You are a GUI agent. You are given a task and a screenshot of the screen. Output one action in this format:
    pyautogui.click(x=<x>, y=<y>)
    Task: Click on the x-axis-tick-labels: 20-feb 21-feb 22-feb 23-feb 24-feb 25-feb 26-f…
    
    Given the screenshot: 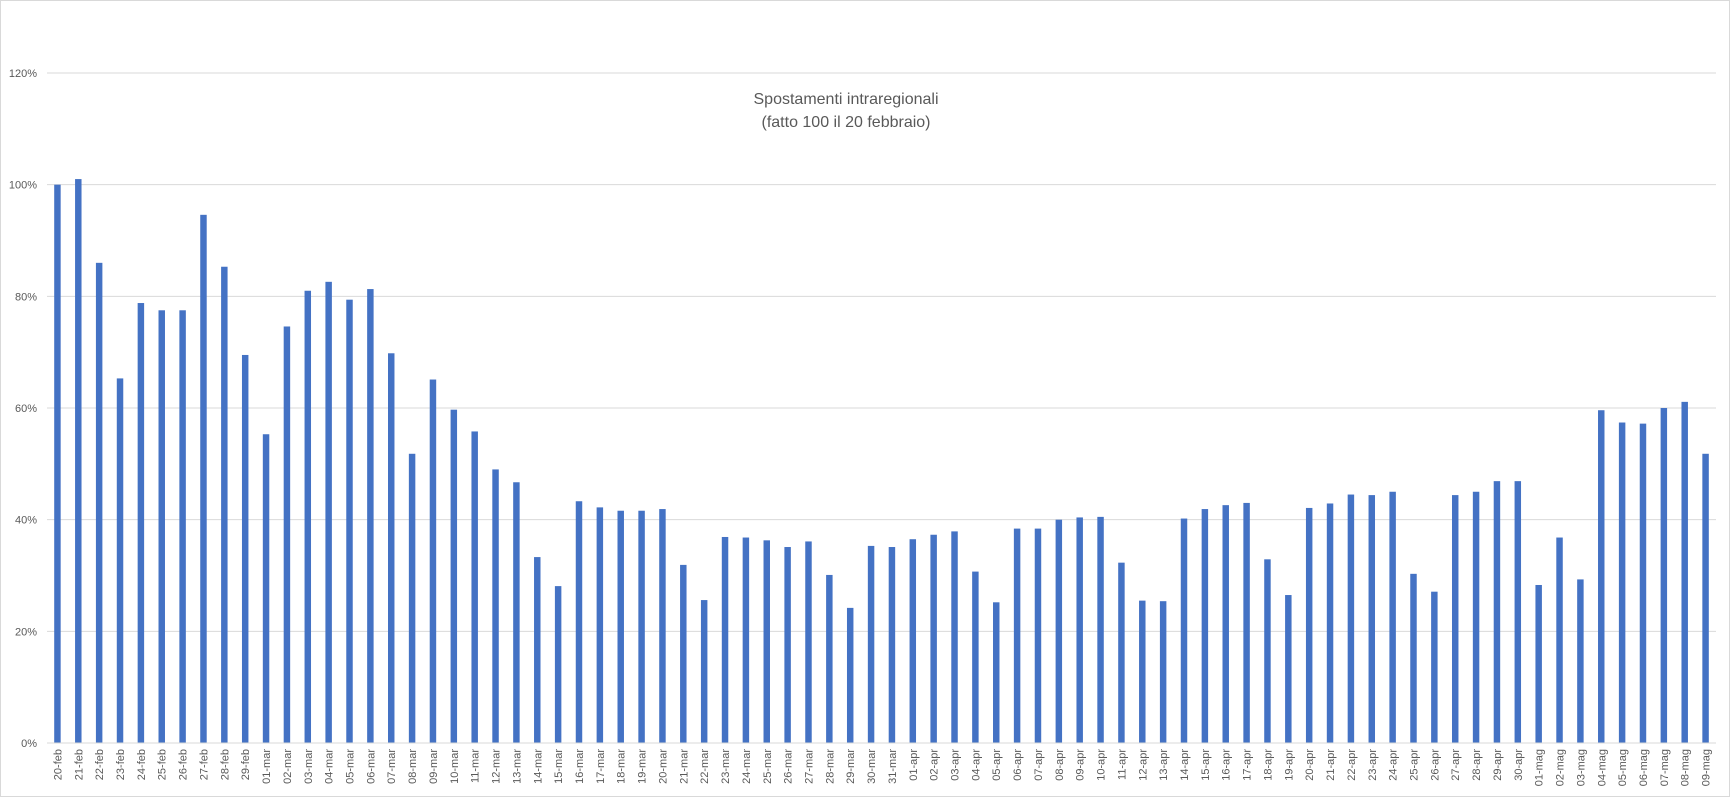 What is the action you would take?
    pyautogui.click(x=882, y=768)
    